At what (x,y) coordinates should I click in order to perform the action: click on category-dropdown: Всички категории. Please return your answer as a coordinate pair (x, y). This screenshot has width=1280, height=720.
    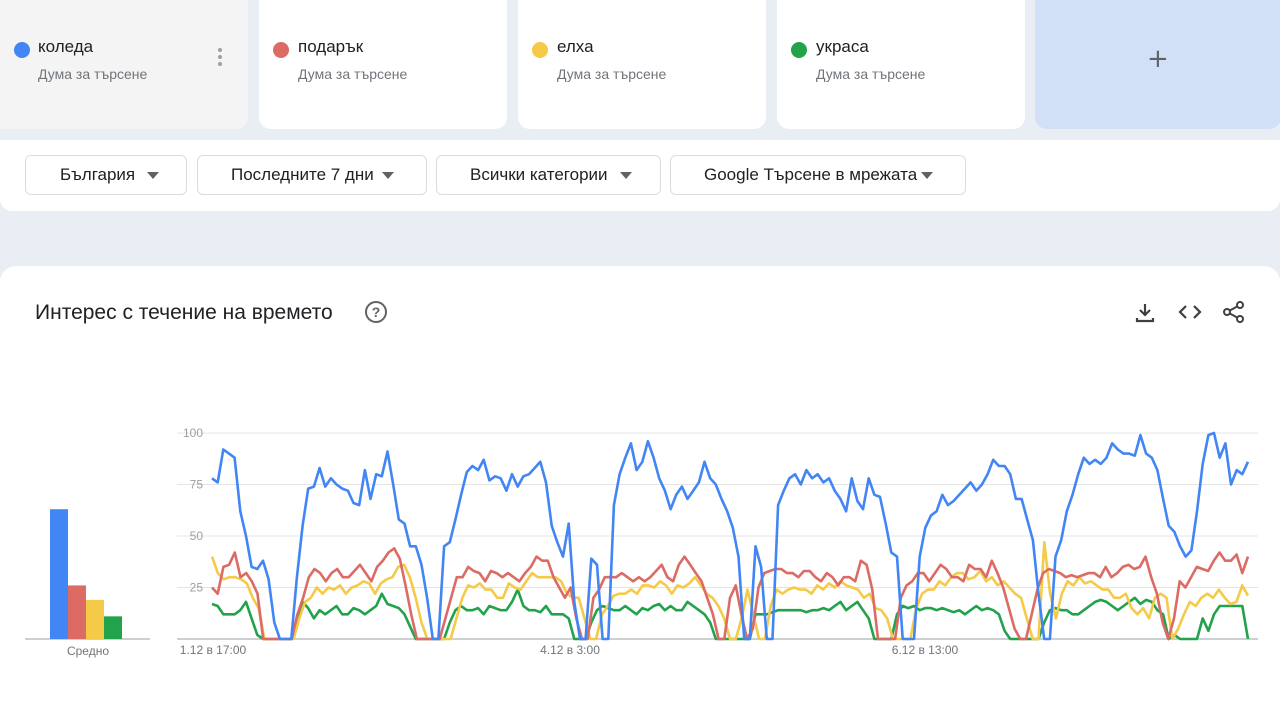
    Looking at the image, I should click on (548, 175).